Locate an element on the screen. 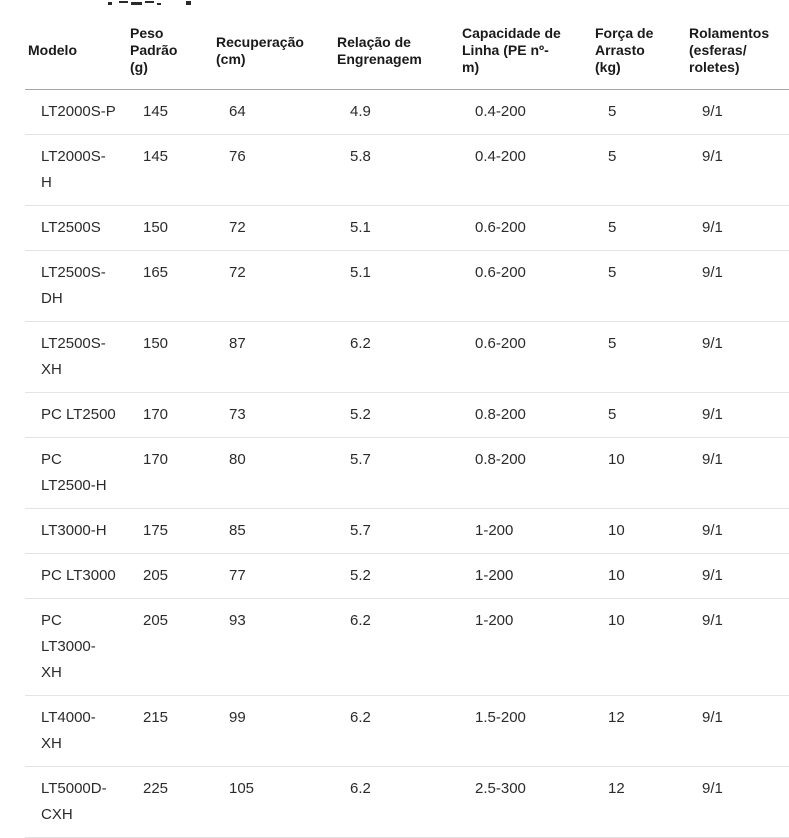 Image resolution: width=789 pixels, height=838 pixels. cell-recuperacao: 105 is located at coordinates (273, 802).